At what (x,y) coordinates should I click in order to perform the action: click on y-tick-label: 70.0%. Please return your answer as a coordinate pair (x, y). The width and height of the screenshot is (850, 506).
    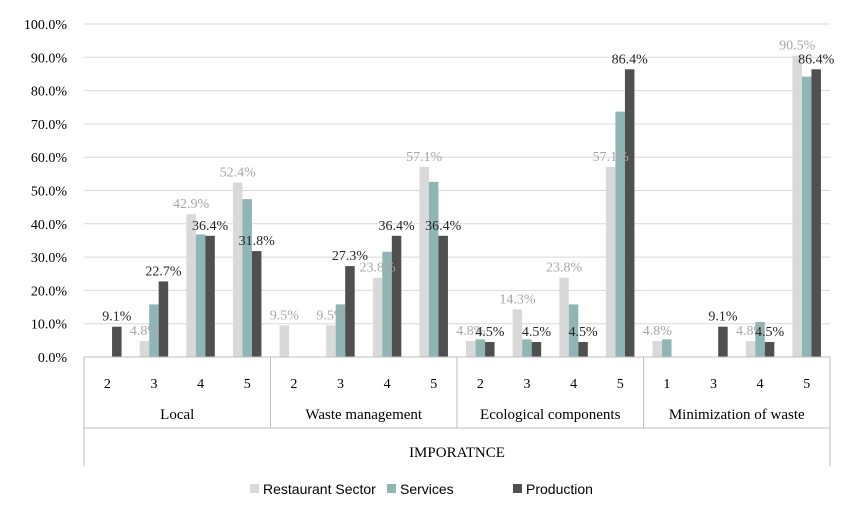
    Looking at the image, I should click on (49, 125).